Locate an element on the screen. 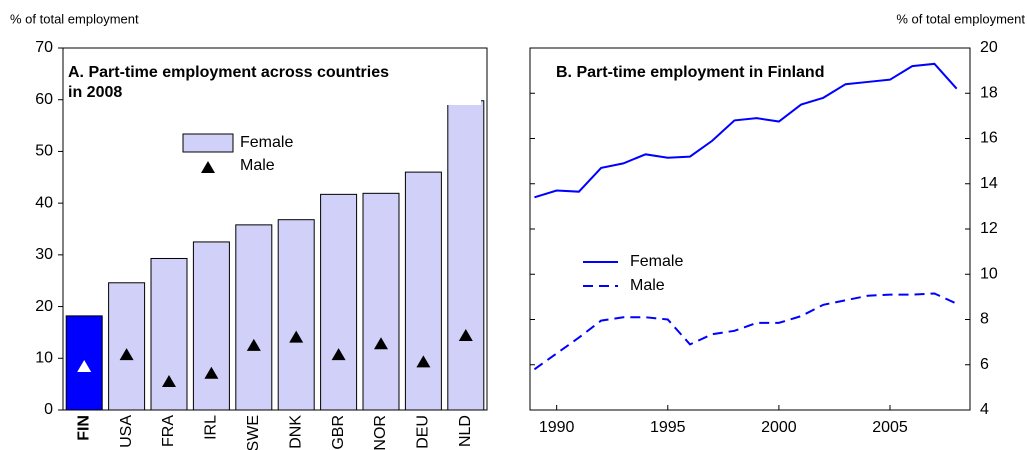 Image resolution: width=1027 pixels, height=450 pixels. x-tick-label: FIN is located at coordinates (83, 428).